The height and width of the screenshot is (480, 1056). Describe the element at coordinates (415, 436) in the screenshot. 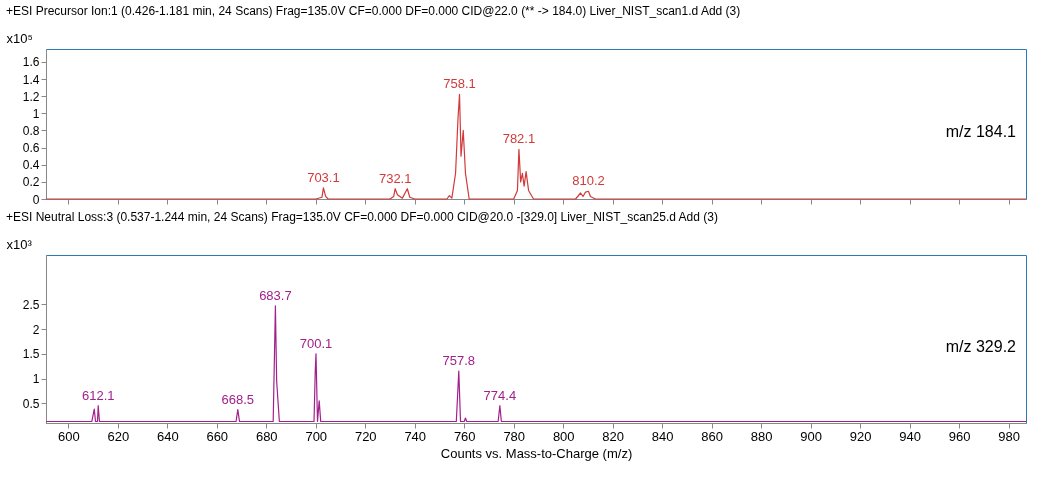

I see `x-tick-label: 740` at that location.